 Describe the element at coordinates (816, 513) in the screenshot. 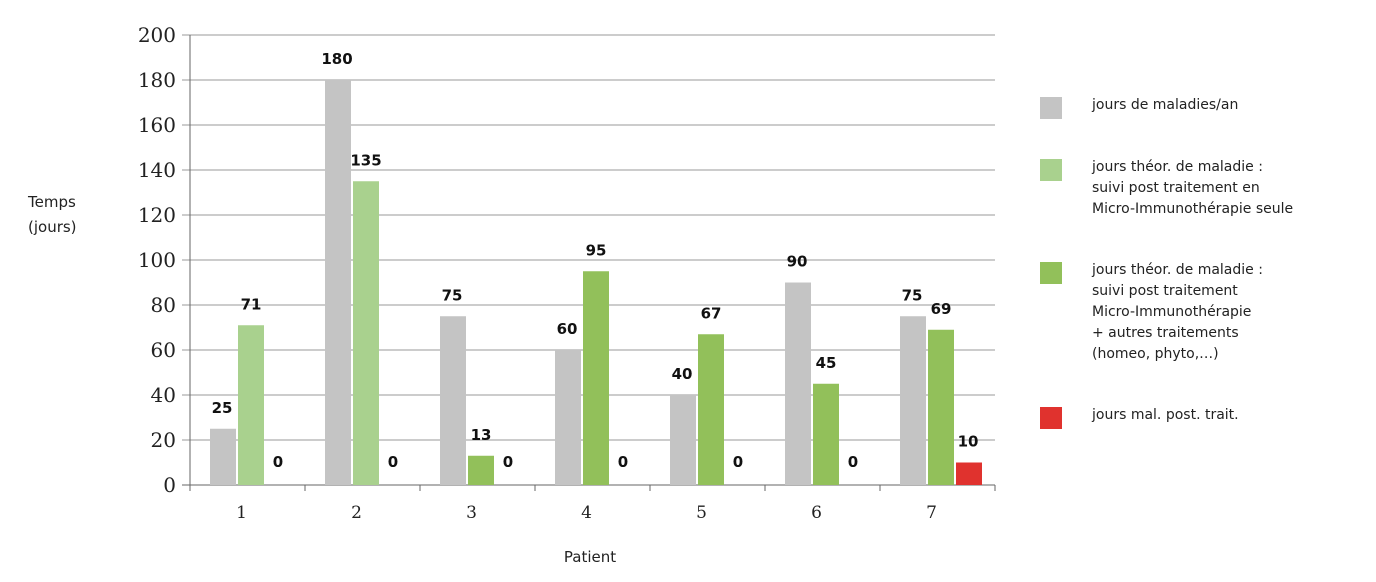

I see `x-tick-label: 6` at that location.